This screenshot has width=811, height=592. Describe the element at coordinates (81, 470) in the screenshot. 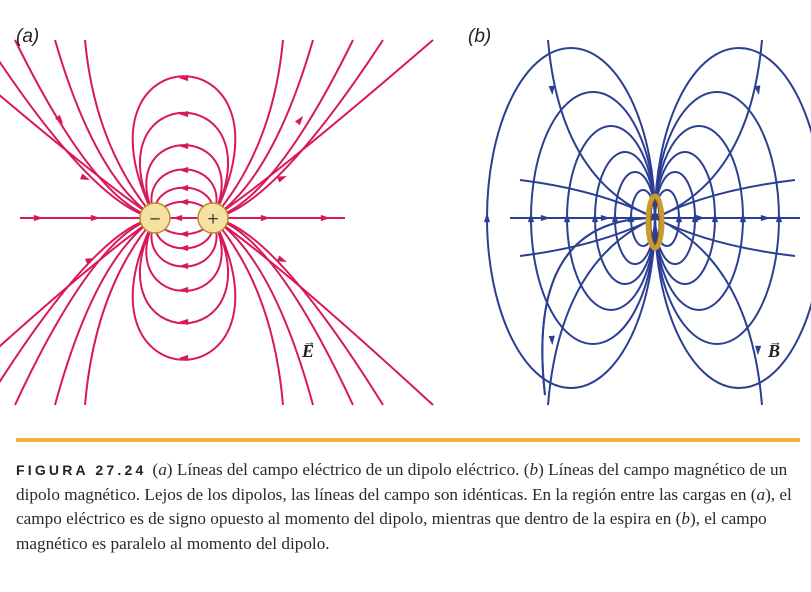

I see `figure-heading: FIGURA 27.24` at that location.